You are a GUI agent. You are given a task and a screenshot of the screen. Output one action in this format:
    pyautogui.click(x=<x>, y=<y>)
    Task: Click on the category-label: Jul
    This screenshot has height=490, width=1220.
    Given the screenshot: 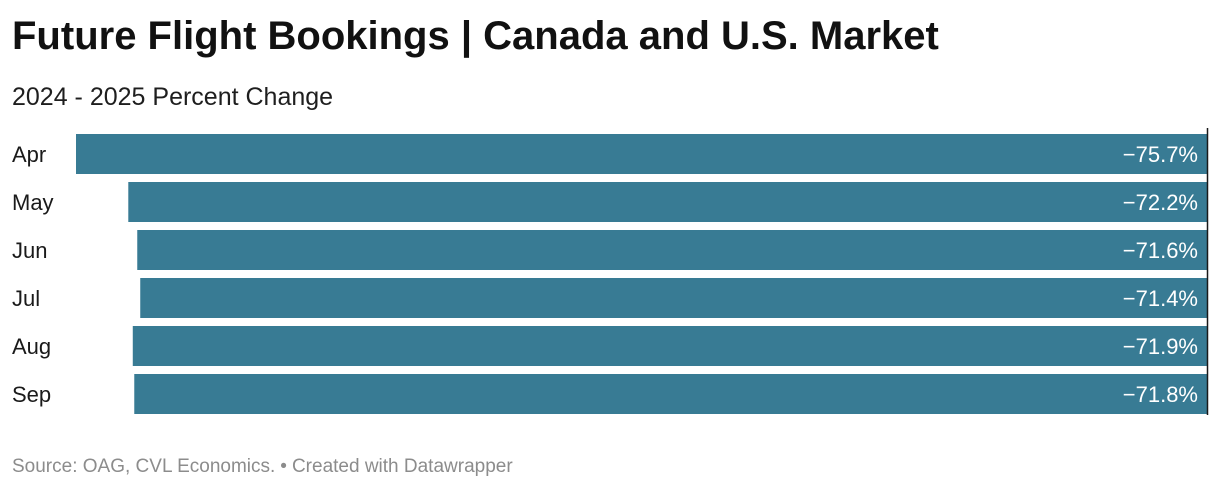 What is the action you would take?
    pyautogui.click(x=26, y=298)
    